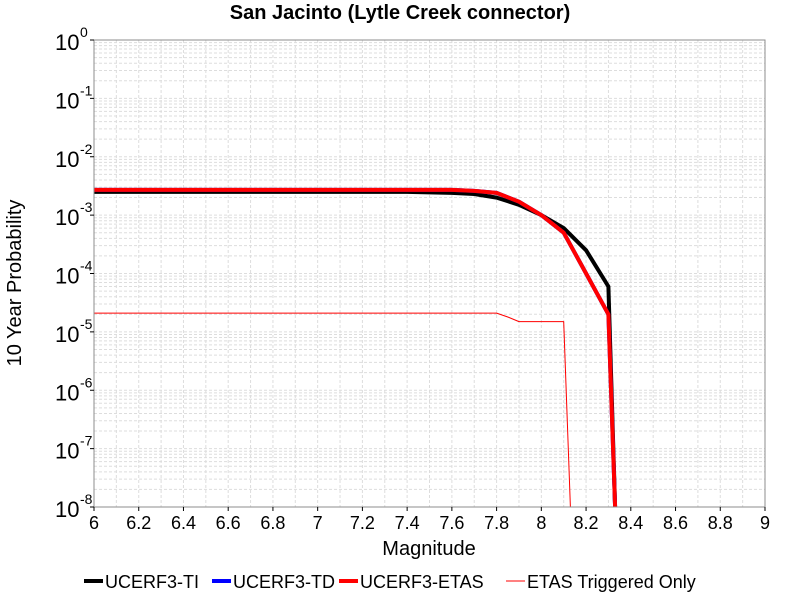 The image size is (800, 600). Describe the element at coordinates (284, 582) in the screenshot. I see `legend-label: UCERF3-TD` at that location.